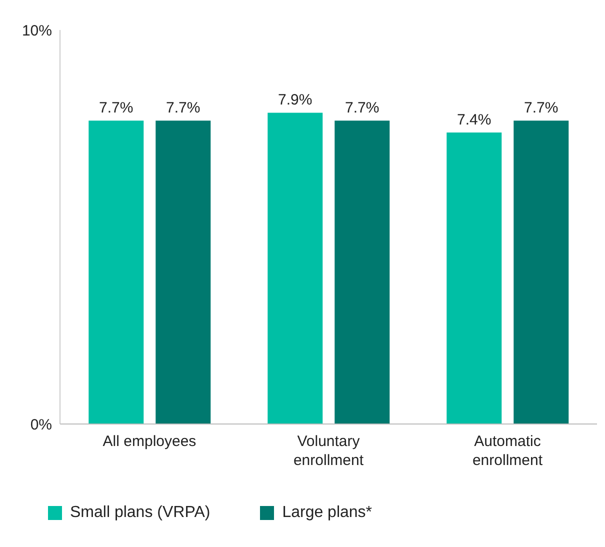 The image size is (605, 547). What do you see at coordinates (328, 451) in the screenshot?
I see `x-tick-label: Voluntary enrollment` at bounding box center [328, 451].